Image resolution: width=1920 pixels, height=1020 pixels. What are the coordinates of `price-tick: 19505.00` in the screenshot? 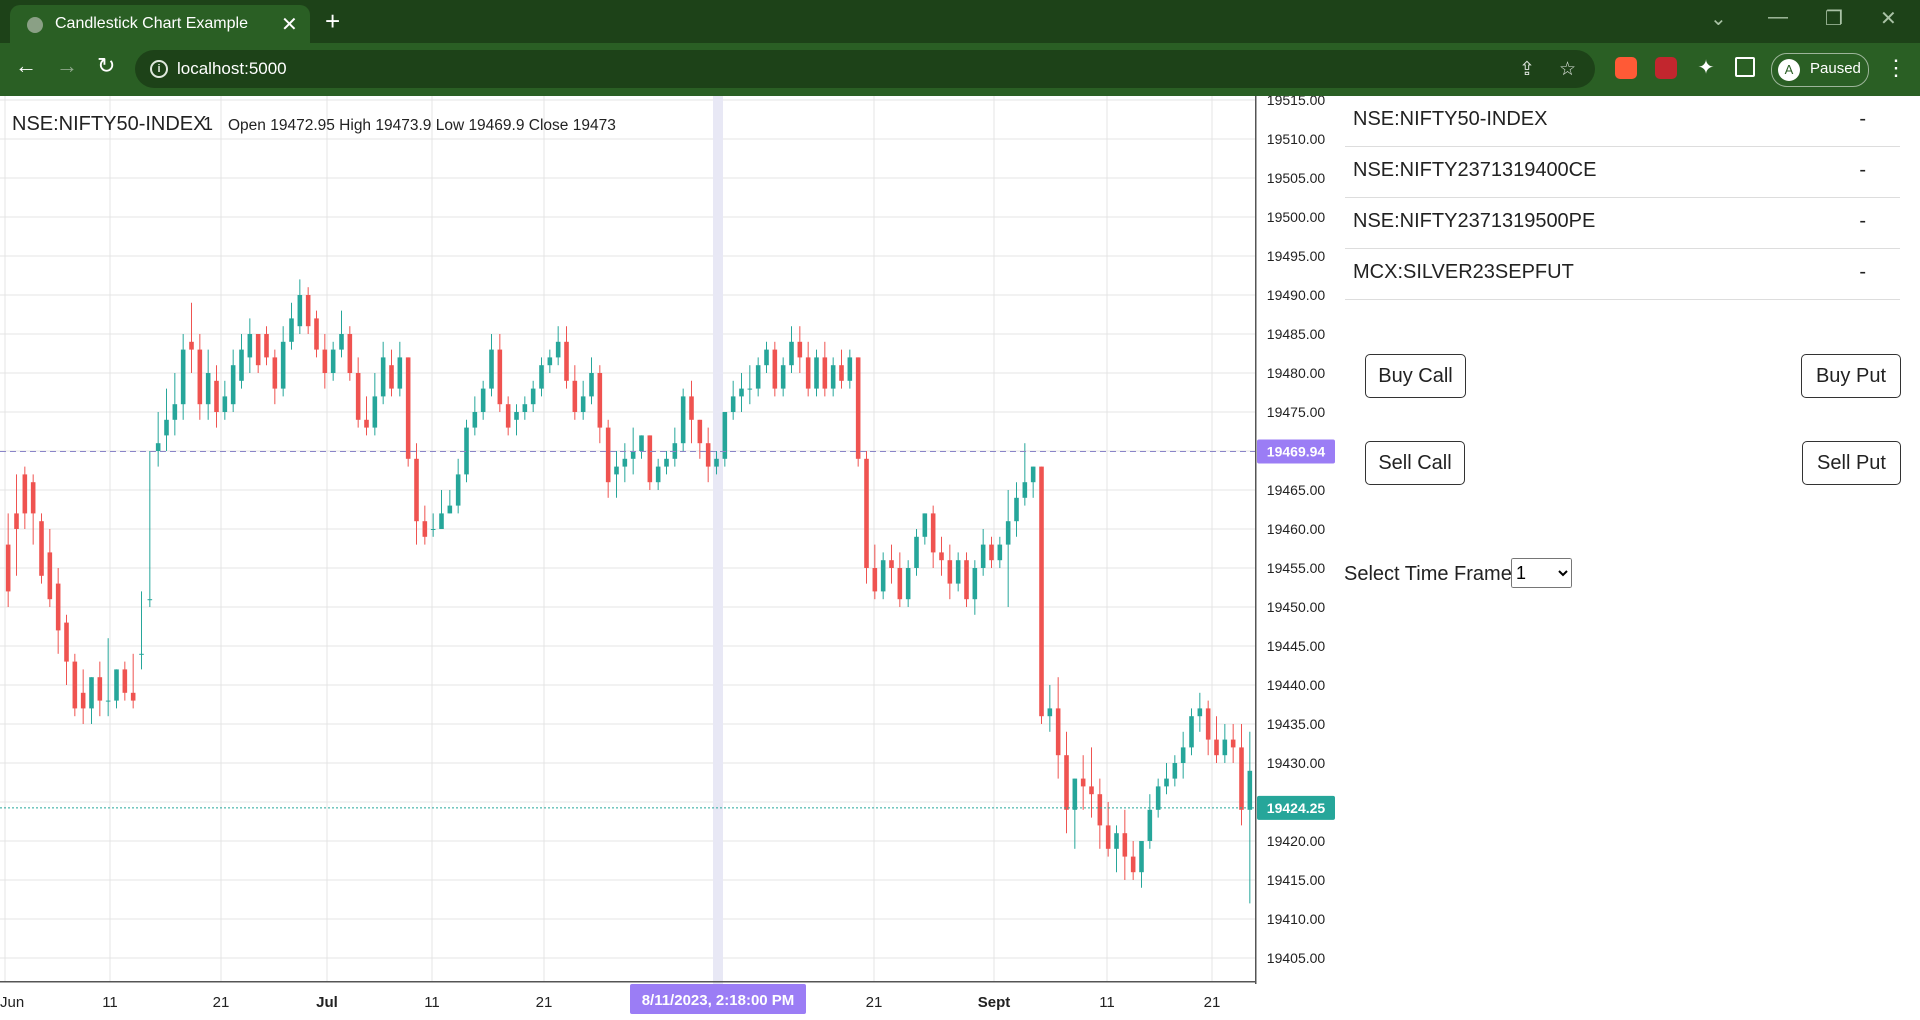 It's located at (1296, 178).